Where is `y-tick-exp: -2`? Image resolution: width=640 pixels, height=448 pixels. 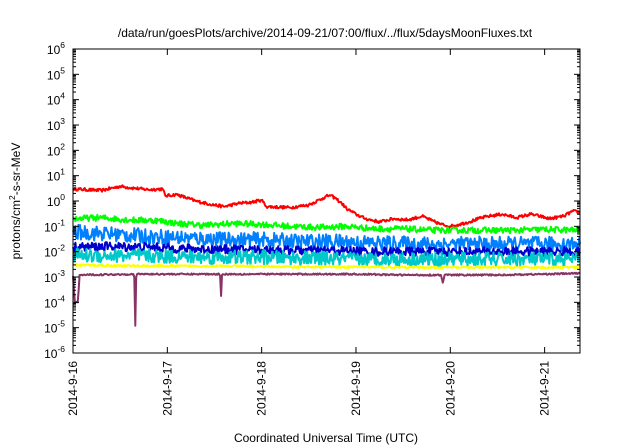 y-tick-exp: -2 is located at coordinates (61, 248).